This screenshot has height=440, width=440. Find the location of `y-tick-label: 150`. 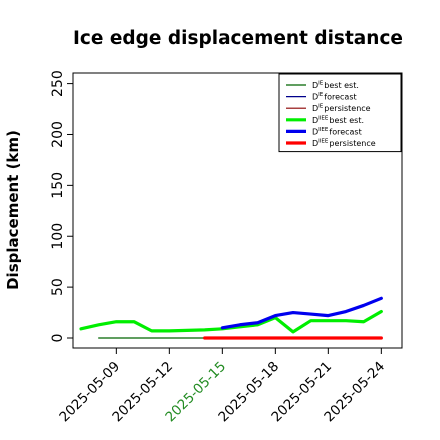

y-tick-label: 150 is located at coordinates (58, 185).